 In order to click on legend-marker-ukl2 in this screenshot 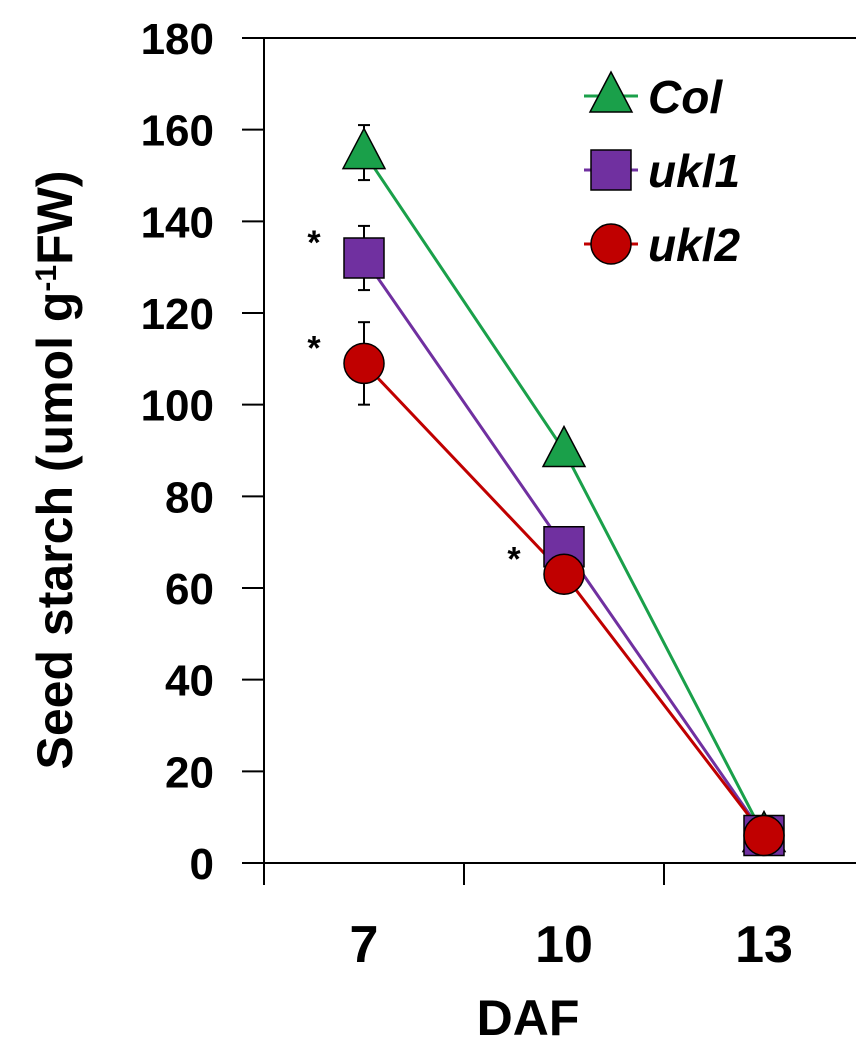, I will do `click(611, 244)`.